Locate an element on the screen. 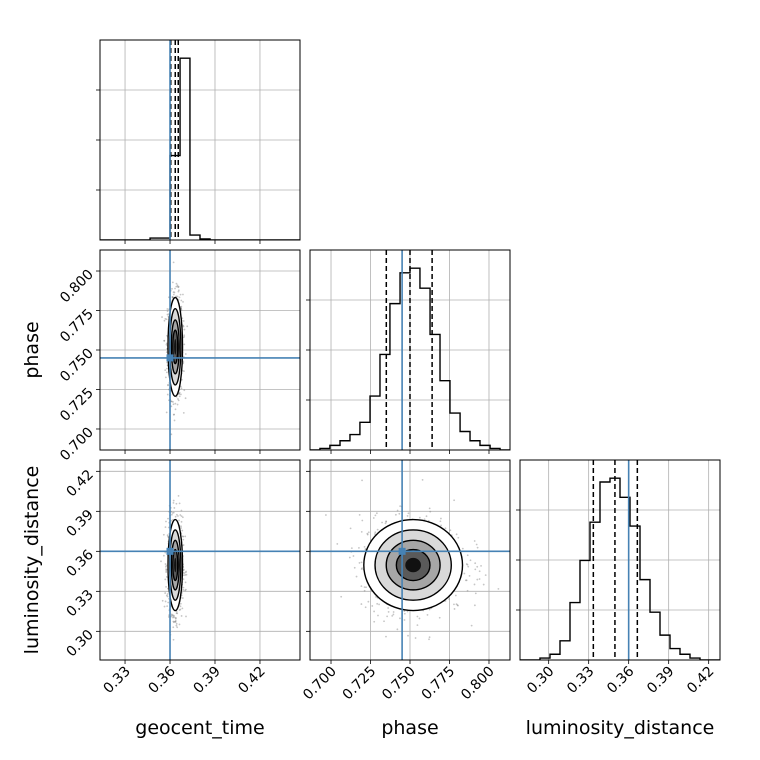  xlabel-phase: phase is located at coordinates (409, 728).